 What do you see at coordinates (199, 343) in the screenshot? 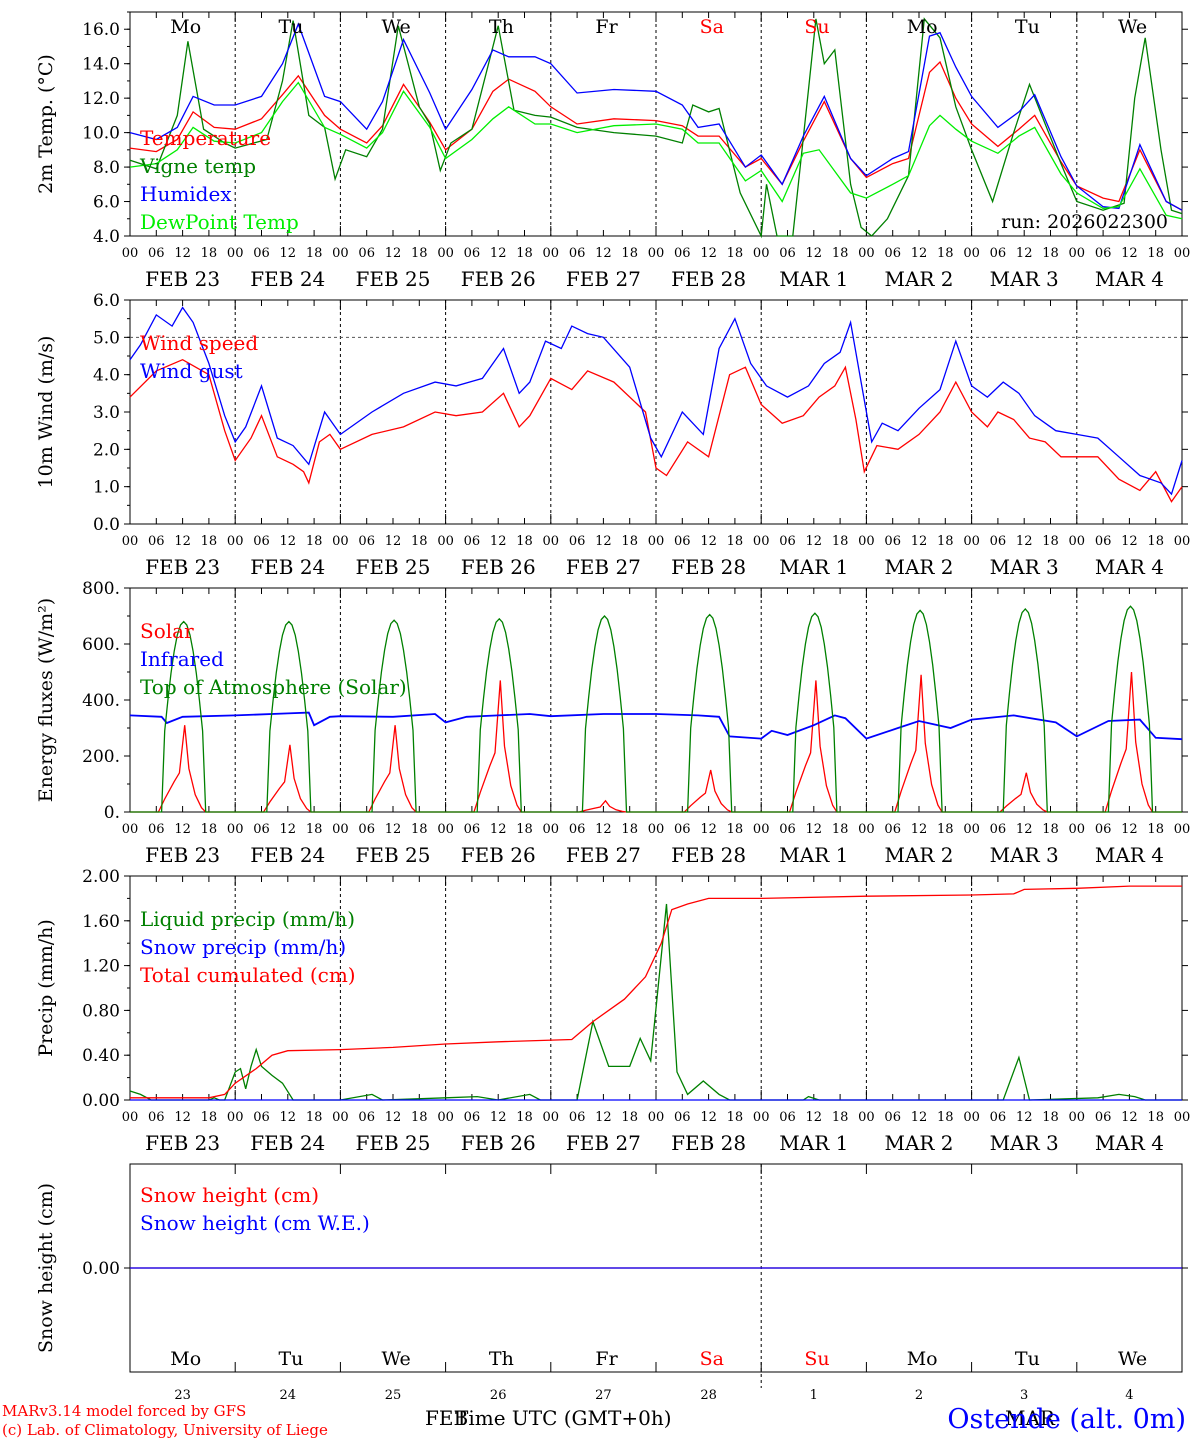
I see `legend-wind-speed: Wind speed` at bounding box center [199, 343].